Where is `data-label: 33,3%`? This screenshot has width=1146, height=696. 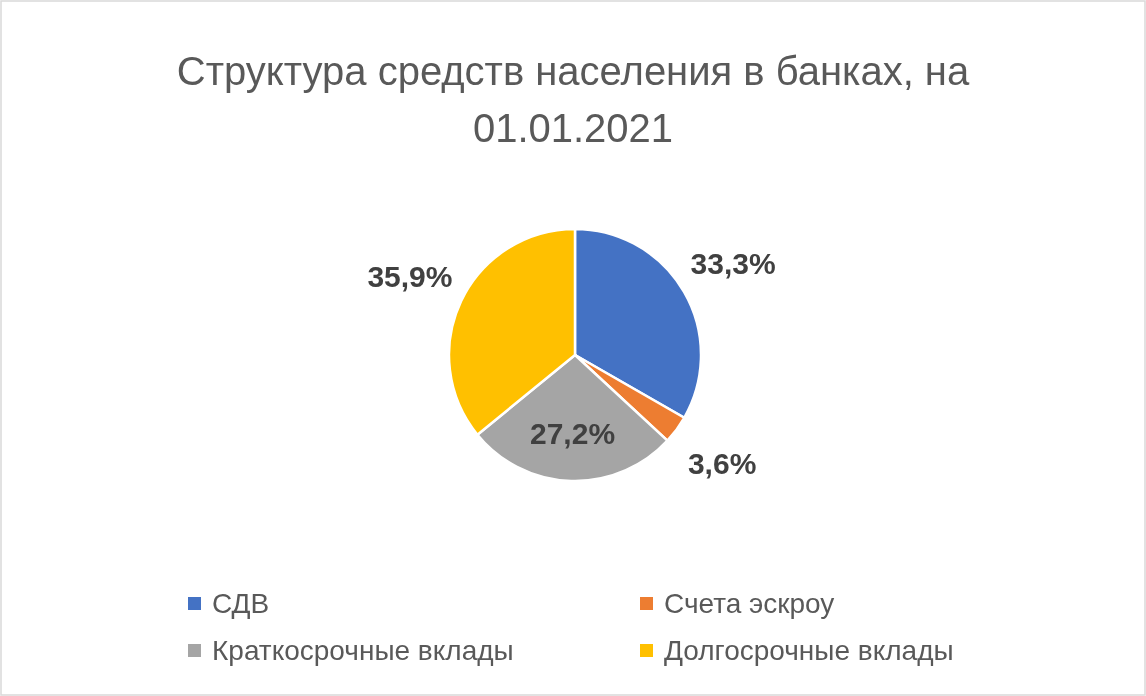 data-label: 33,3% is located at coordinates (733, 263).